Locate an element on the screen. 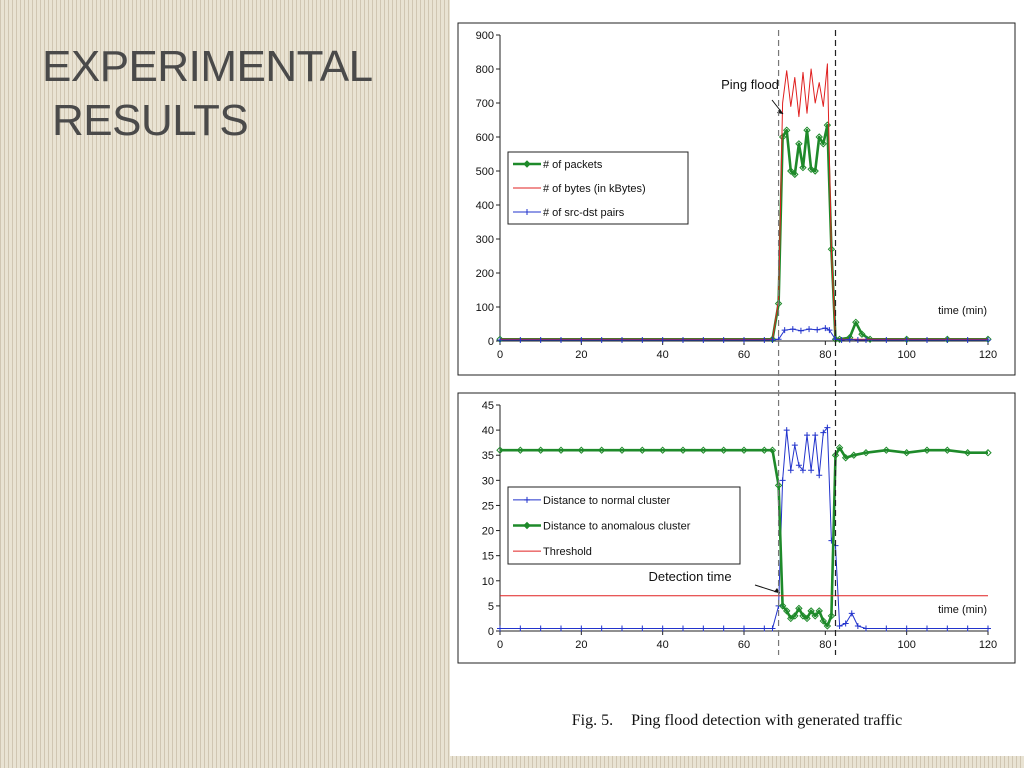 Image resolution: width=1024 pixels, height=768 pixels. y-tick-label: 300 is located at coordinates (485, 240).